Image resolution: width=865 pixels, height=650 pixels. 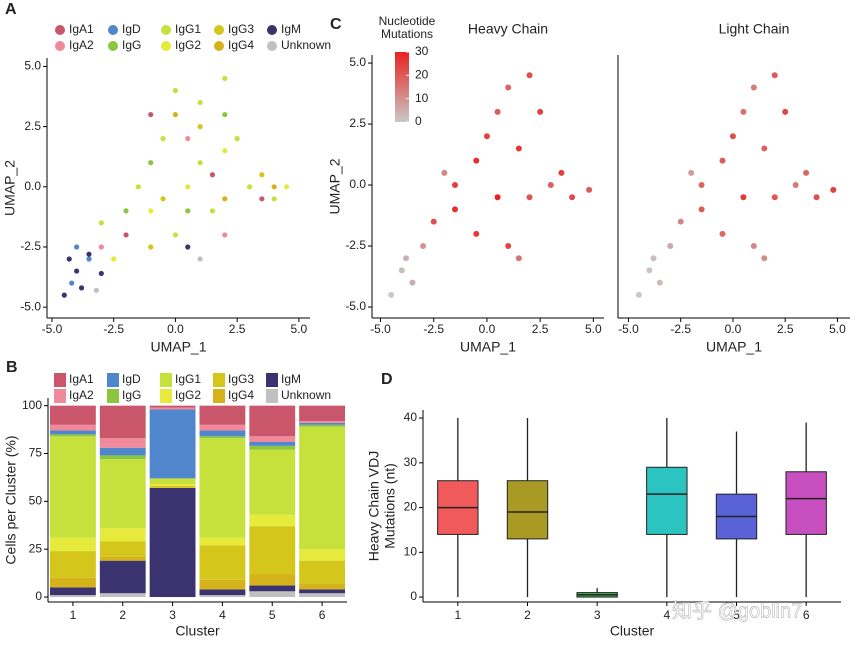 I want to click on x-tick-label: 6, so click(x=322, y=615).